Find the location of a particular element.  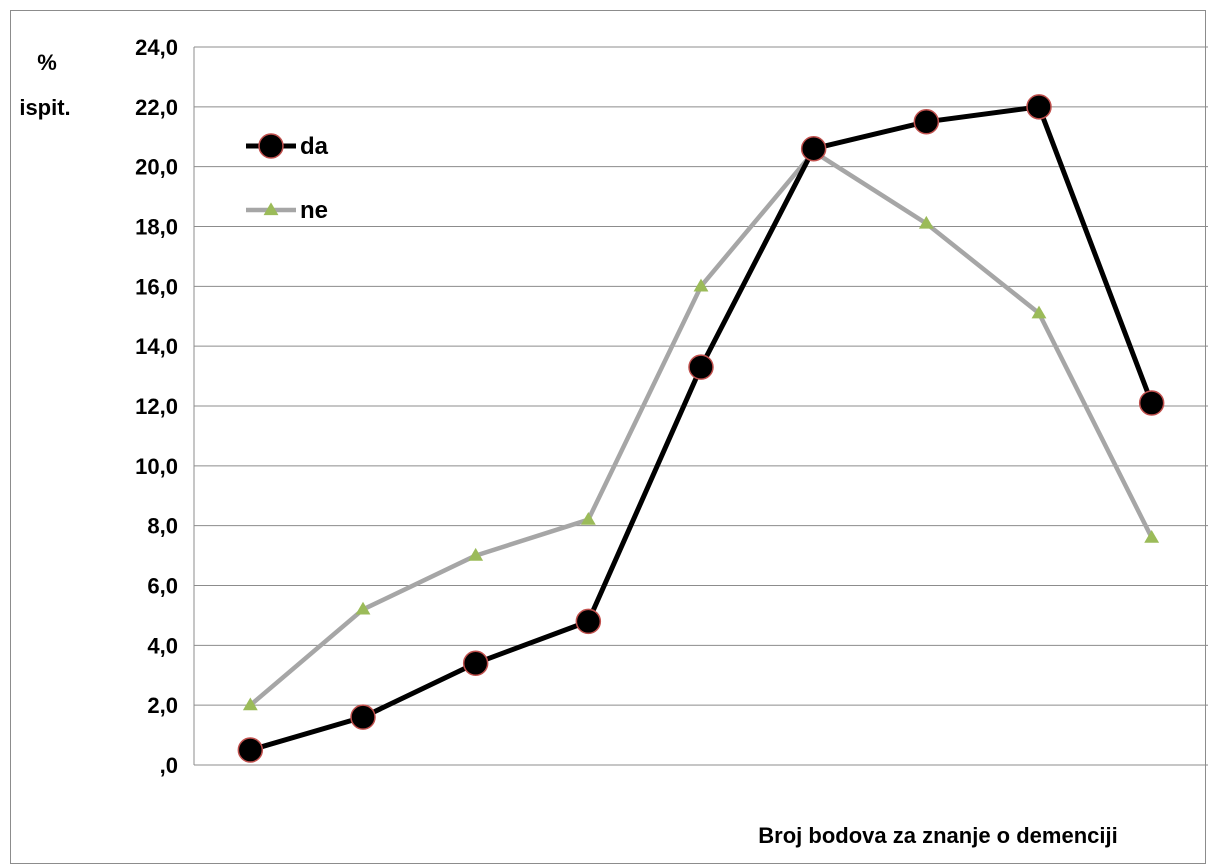

y-tick-label: 16,0 is located at coordinates (156, 286).